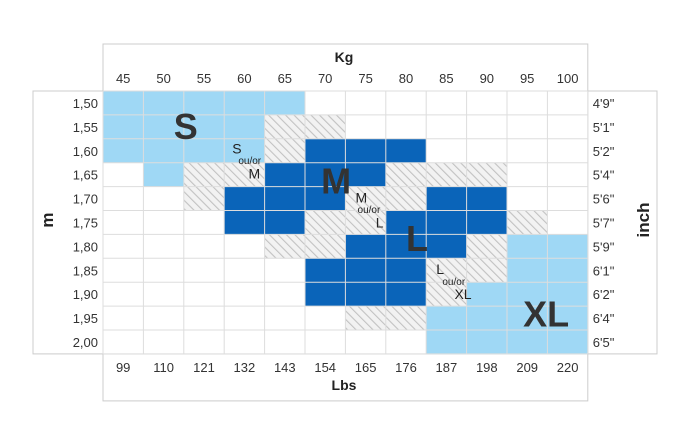  I want to click on y-right-tick-label: 4'9", so click(604, 103).